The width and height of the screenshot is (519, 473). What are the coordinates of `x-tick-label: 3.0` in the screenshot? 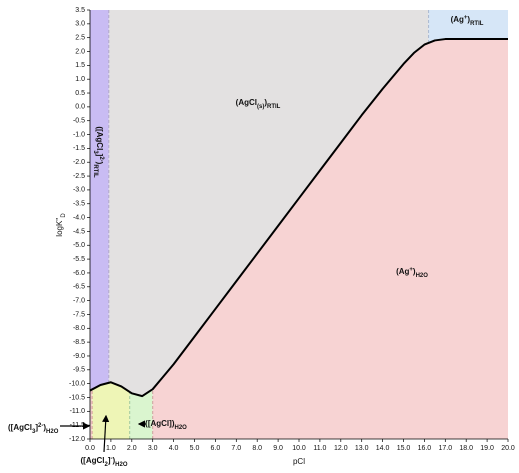 It's located at (153, 448).